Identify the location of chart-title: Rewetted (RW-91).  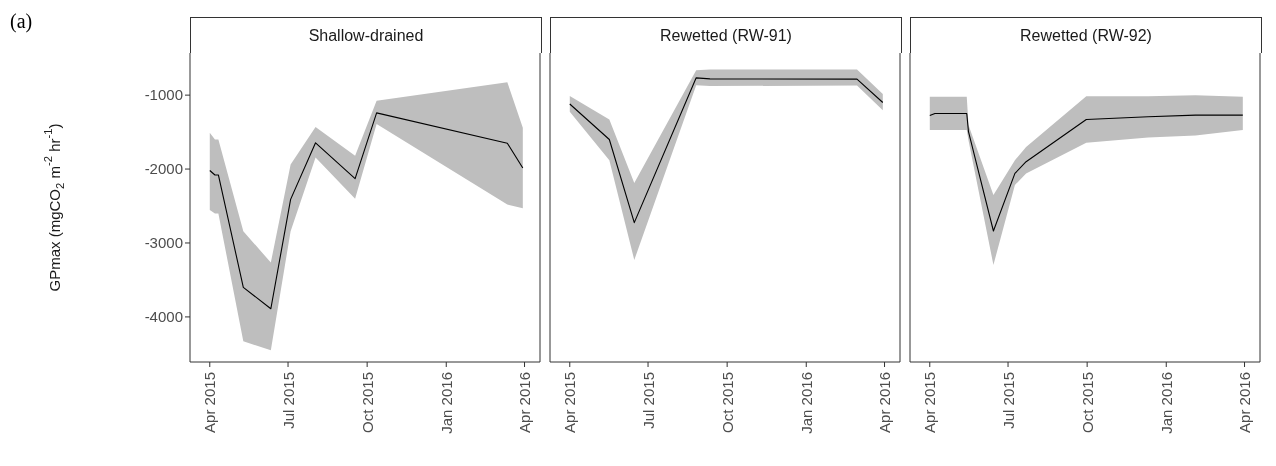
(726, 35).